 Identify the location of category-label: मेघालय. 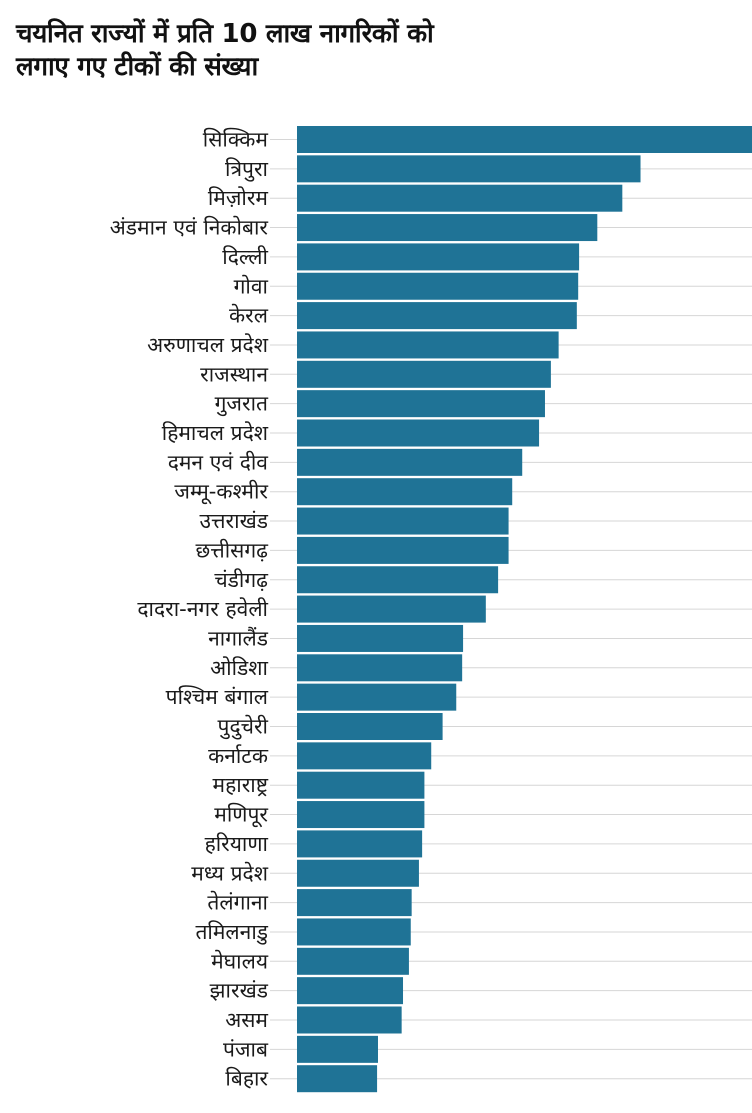
(240, 961).